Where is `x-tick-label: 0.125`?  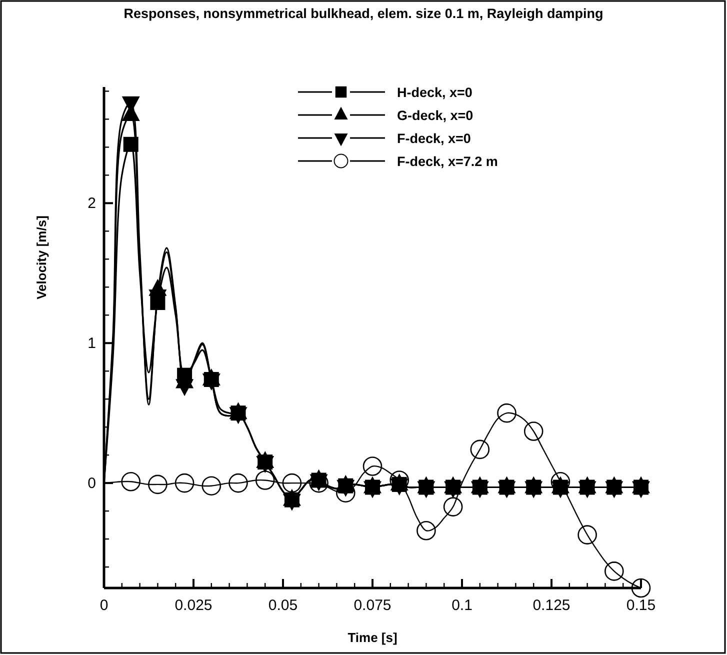
x-tick-label: 0.125 is located at coordinates (551, 605).